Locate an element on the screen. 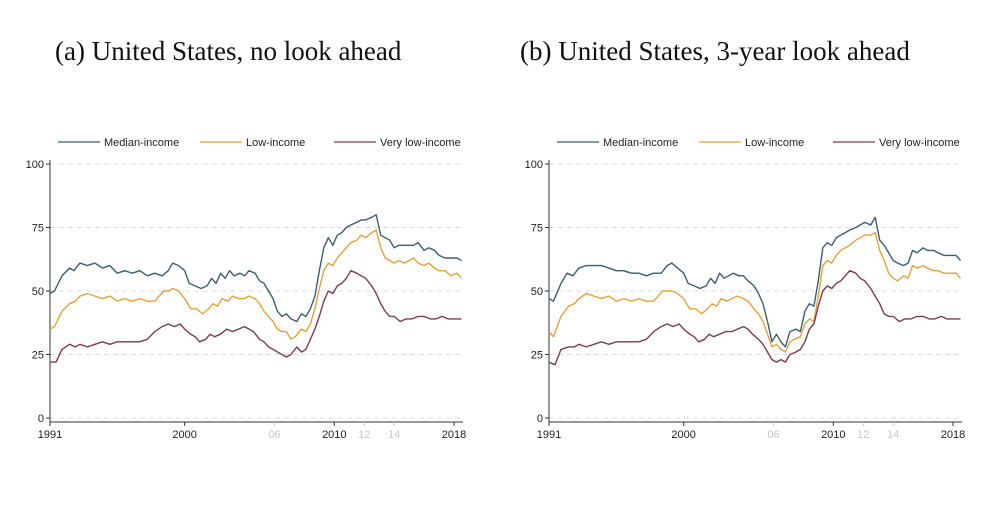 This screenshot has width=997, height=508. panel-b-title: (b) United States, 3-year look ahead is located at coordinates (715, 51).